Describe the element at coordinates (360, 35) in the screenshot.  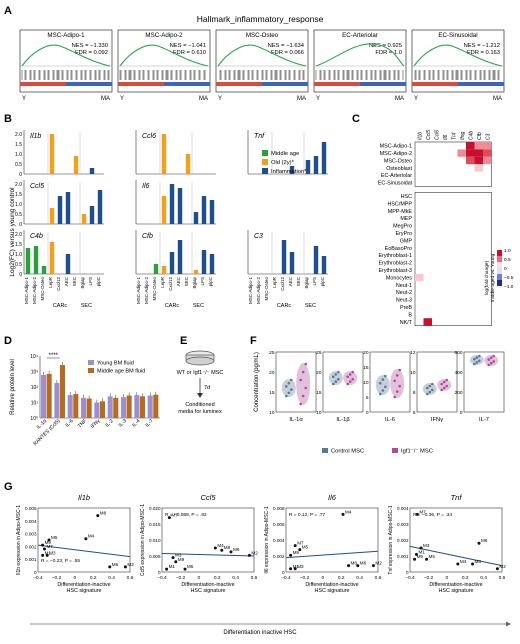
I see `gsea-subset-name: EC-Arteriolar` at that location.